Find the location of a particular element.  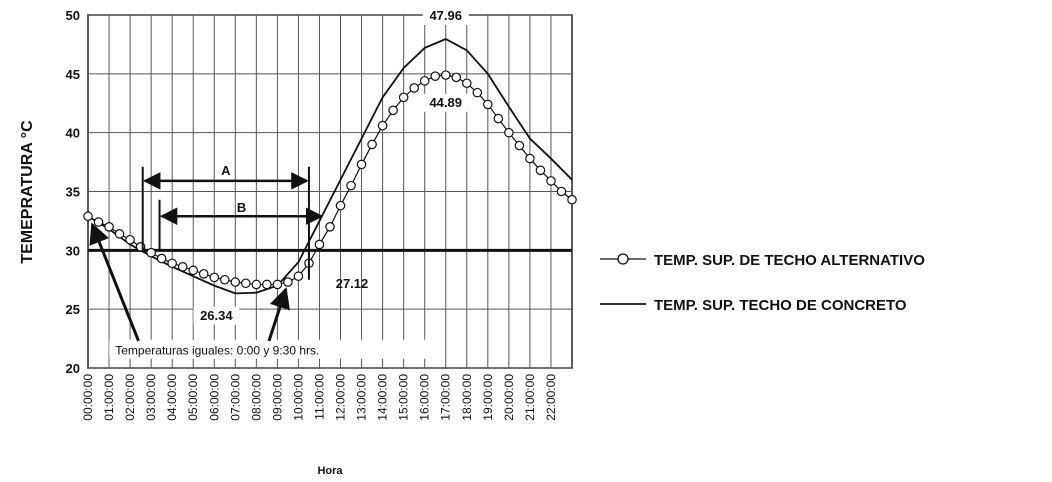

x-tick-label: 05:00:00 is located at coordinates (193, 397).